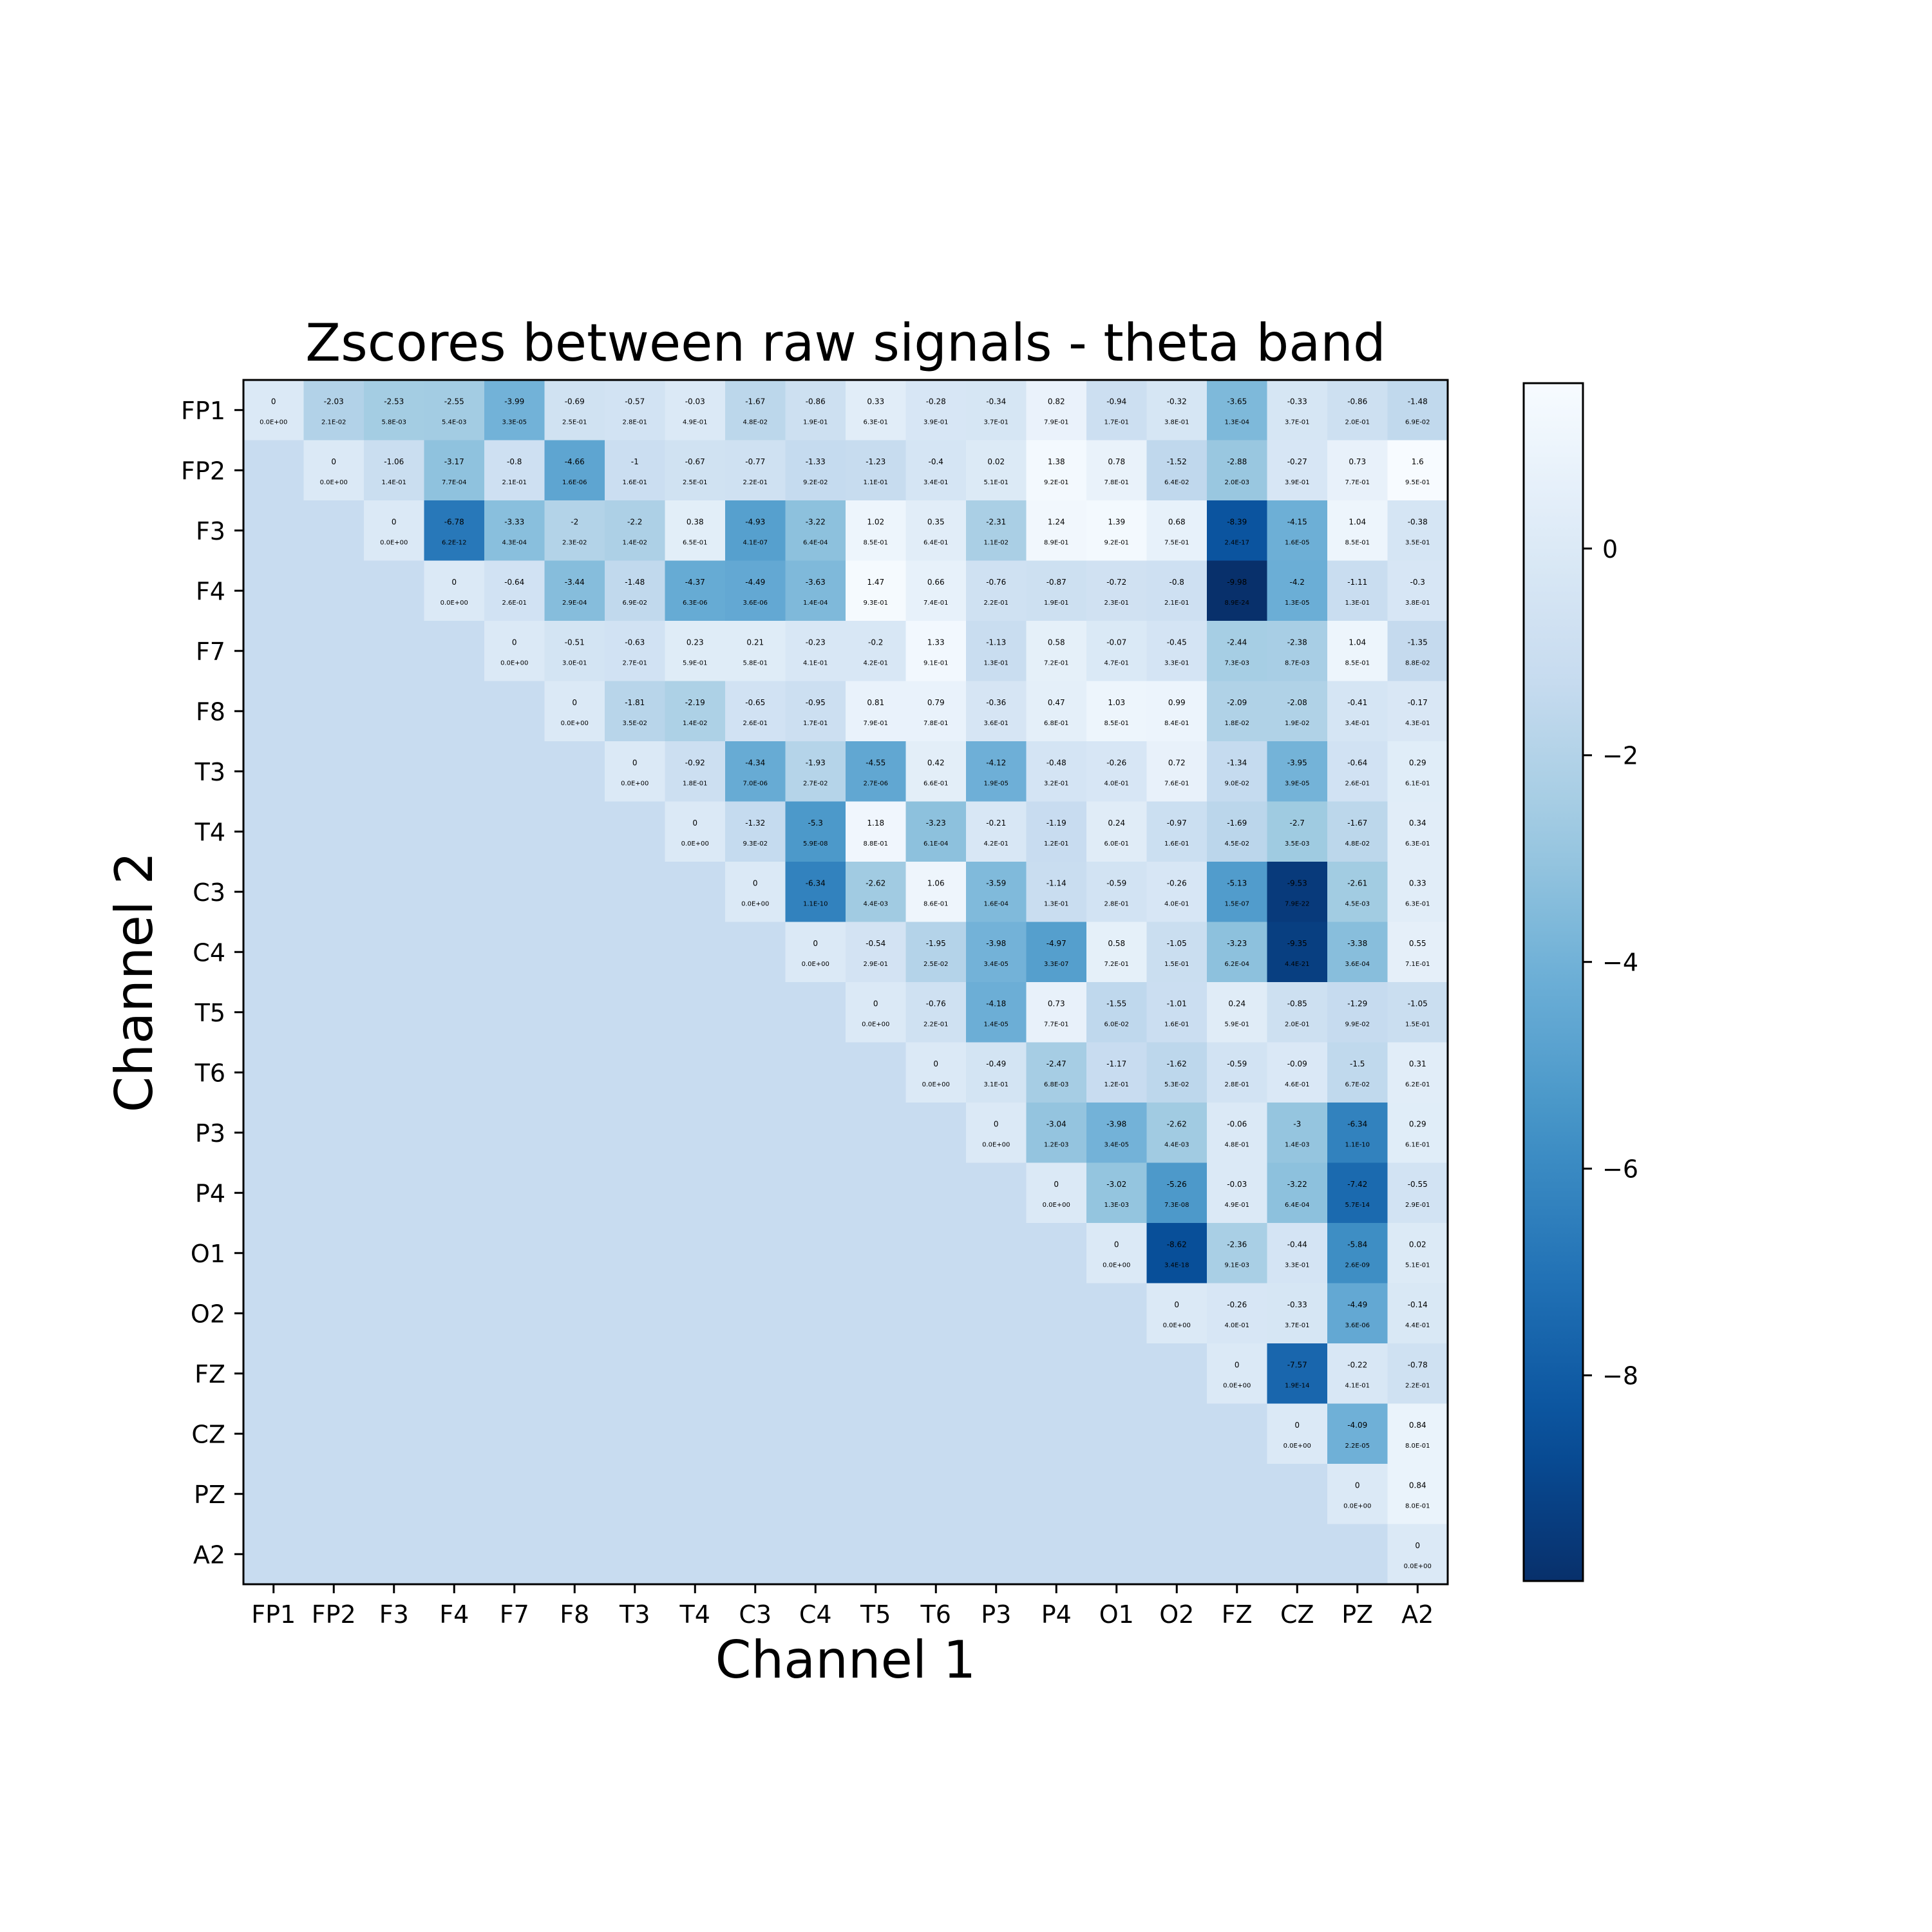  What do you see at coordinates (1237, 823) in the screenshot?
I see `cell-zscore-label: -1.69` at bounding box center [1237, 823].